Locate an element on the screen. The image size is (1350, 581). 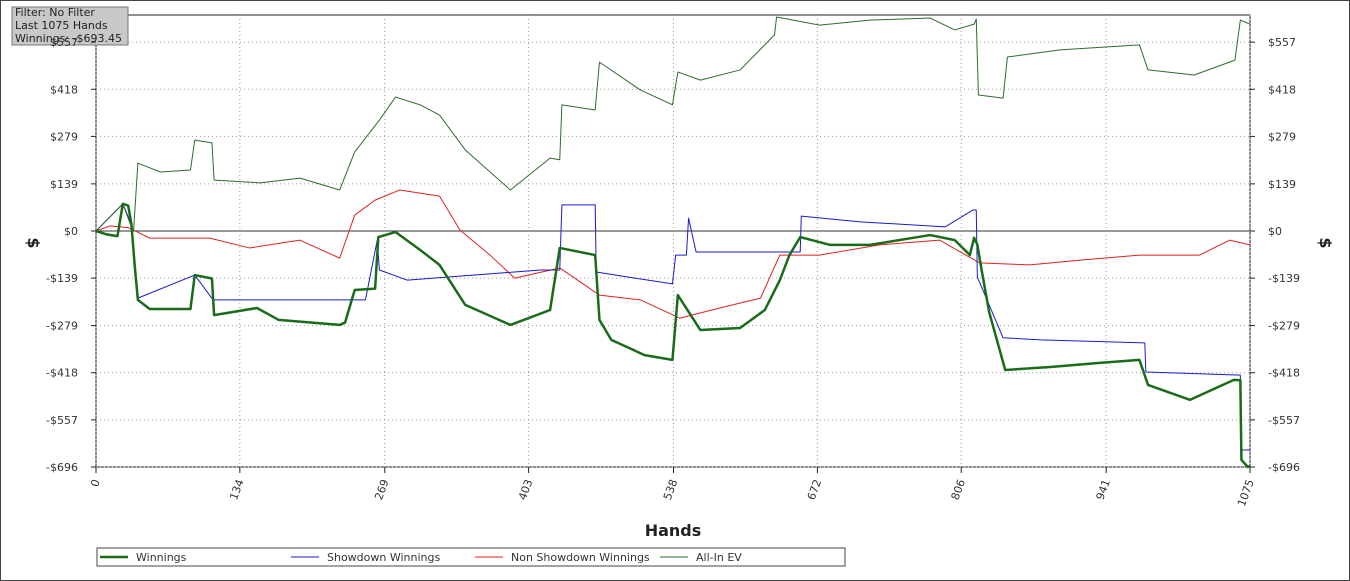
info-filter: Filter: No Filter is located at coordinates (55, 12).